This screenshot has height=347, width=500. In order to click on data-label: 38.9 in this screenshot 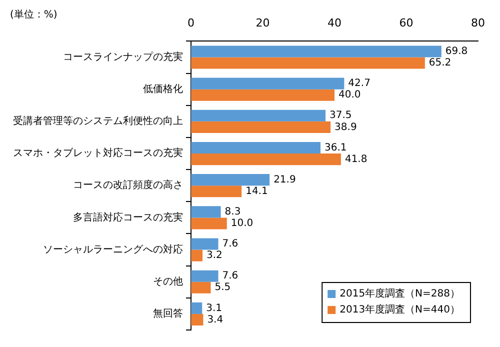, I will do `click(345, 127)`.